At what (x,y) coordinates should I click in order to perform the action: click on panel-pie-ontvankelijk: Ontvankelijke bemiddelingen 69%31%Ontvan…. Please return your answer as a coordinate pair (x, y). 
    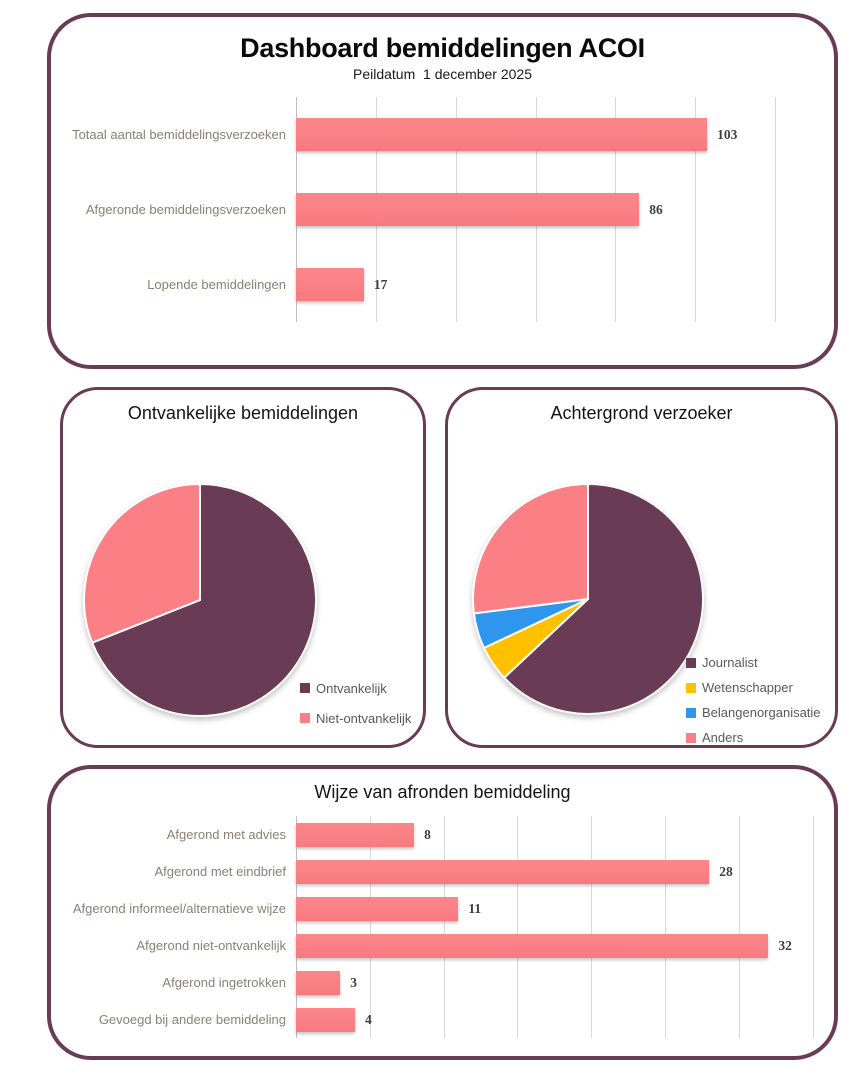
    Looking at the image, I should click on (243, 567).